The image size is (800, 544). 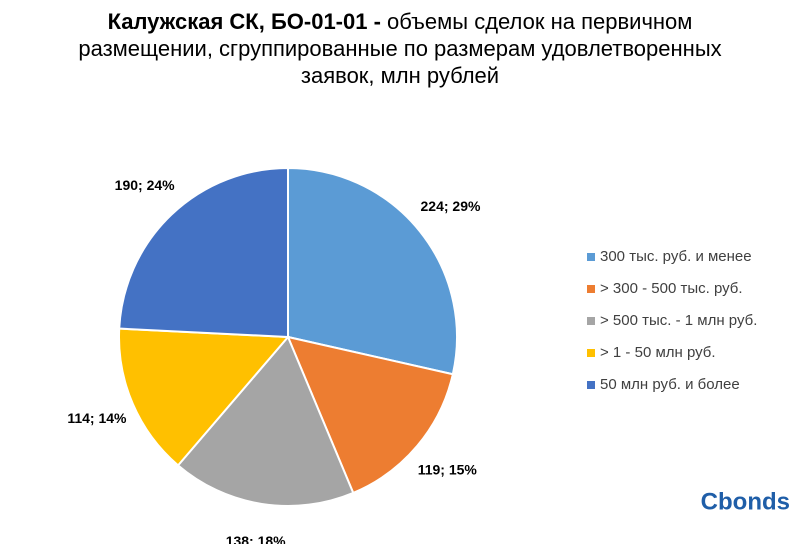 What do you see at coordinates (448, 469) in the screenshot?
I see `data-label: 119; 15%` at bounding box center [448, 469].